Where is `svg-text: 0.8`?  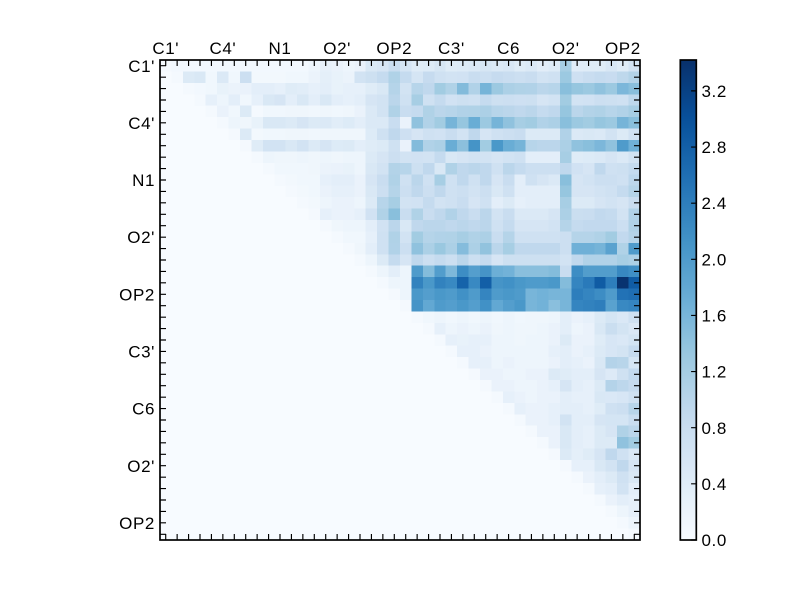
svg-text: 0.8 is located at coordinates (714, 428).